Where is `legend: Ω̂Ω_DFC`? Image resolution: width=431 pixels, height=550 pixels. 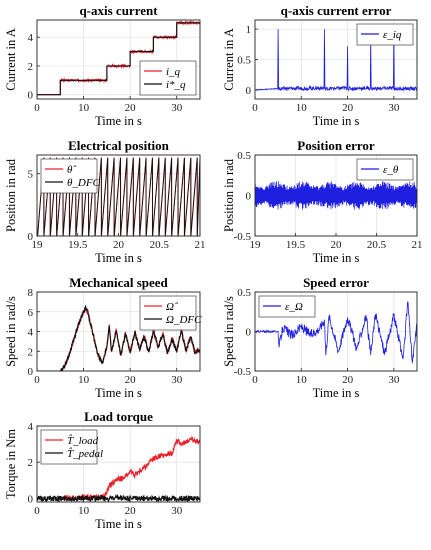
legend: Ω̂Ω_DFC is located at coordinates (170, 313).